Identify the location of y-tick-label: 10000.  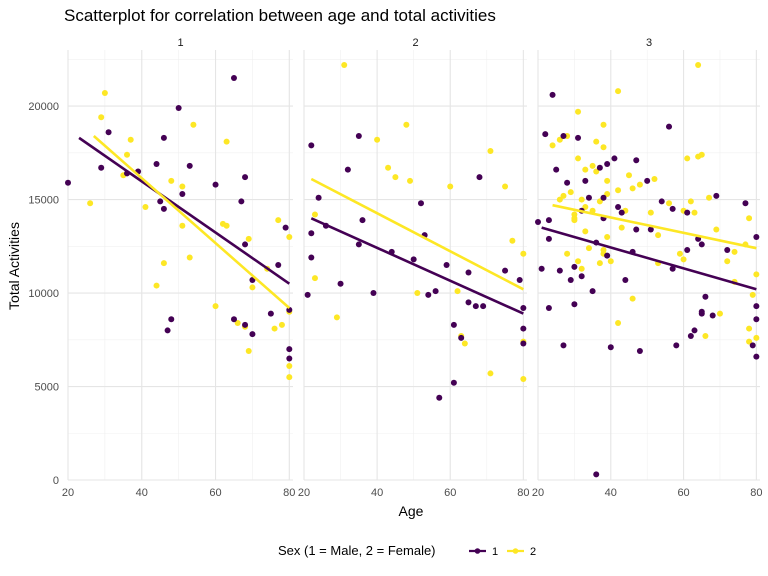
(43, 294).